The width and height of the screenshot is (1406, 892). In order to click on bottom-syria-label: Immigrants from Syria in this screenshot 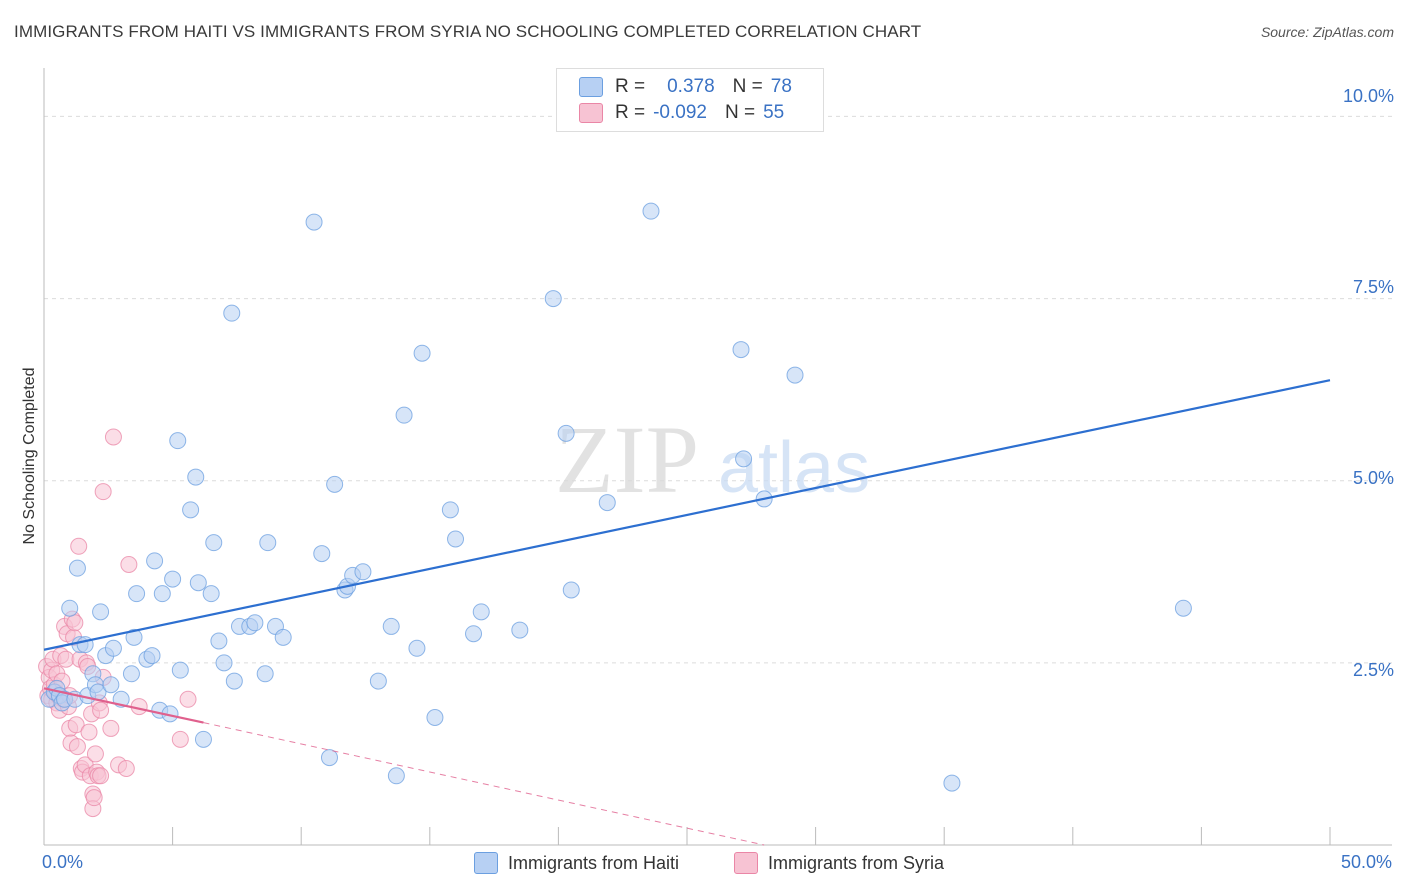, I will do `click(856, 862)`.